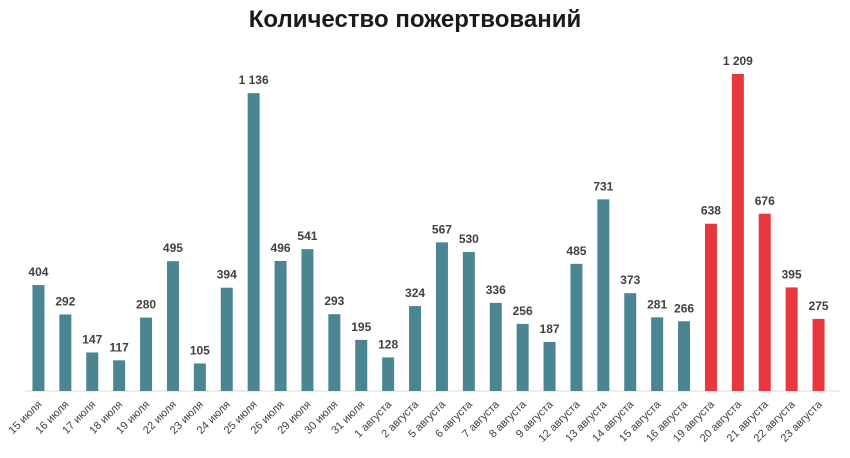 The width and height of the screenshot is (850, 458). I want to click on data-label: 293, so click(334, 301).